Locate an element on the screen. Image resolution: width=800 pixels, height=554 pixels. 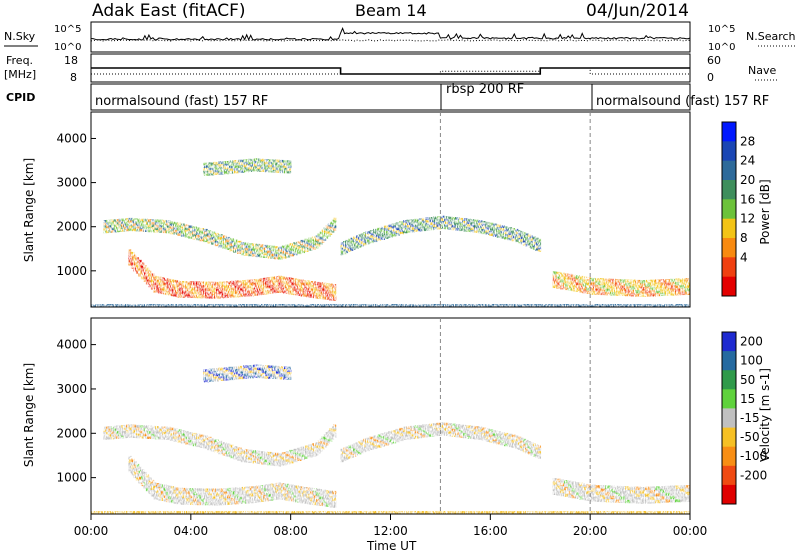
colorbar-frame is located at coordinates (729, 418).